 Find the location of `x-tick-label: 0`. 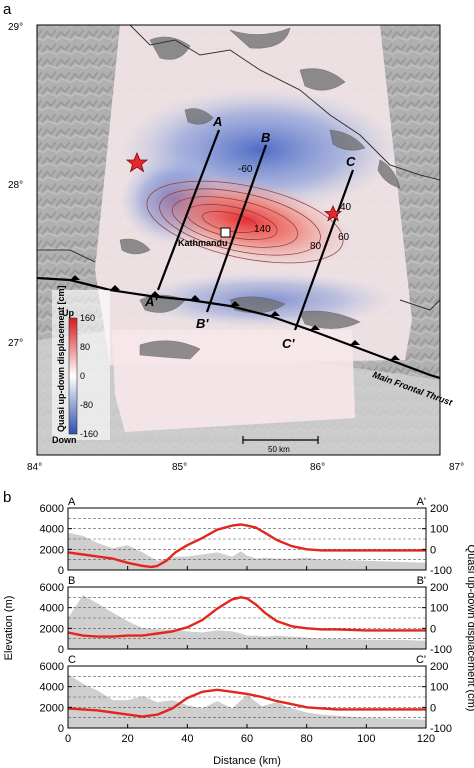

x-tick-label: 0 is located at coordinates (68, 739).